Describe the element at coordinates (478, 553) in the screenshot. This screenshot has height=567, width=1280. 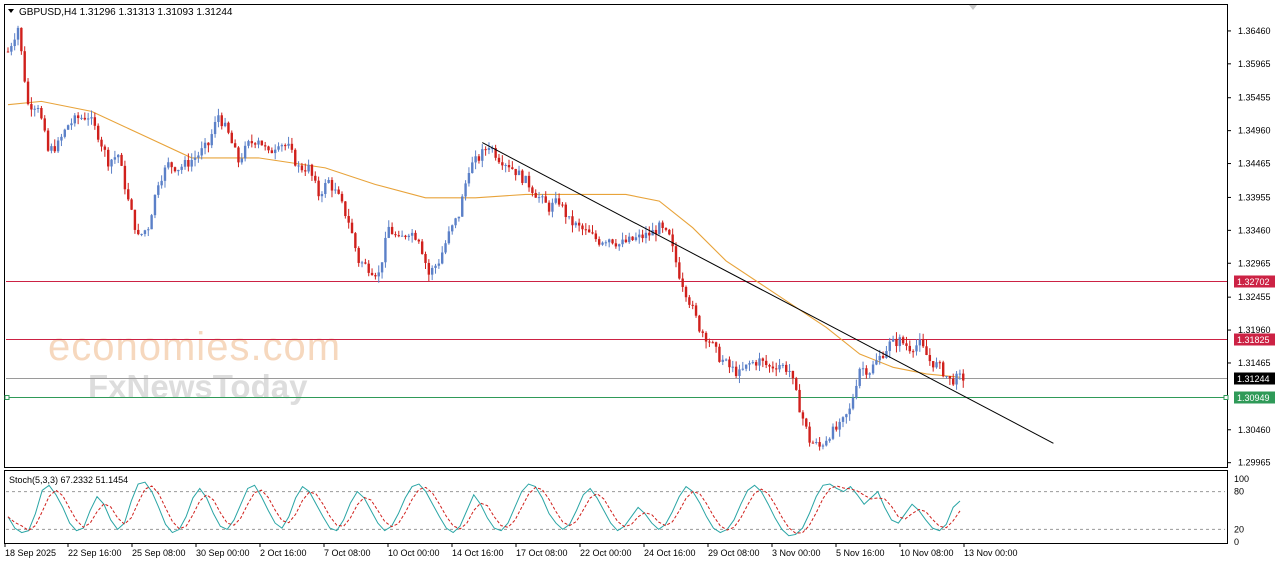
I see `time-tick-label: 14 Oct 16:00` at that location.